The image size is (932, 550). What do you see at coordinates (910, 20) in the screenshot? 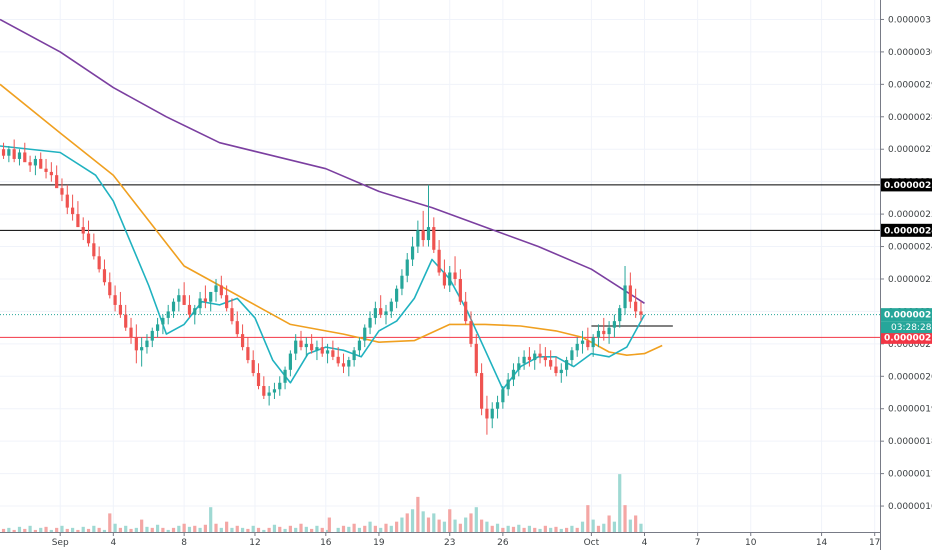
I see `price-tick-label: 0.00000310` at bounding box center [910, 20].